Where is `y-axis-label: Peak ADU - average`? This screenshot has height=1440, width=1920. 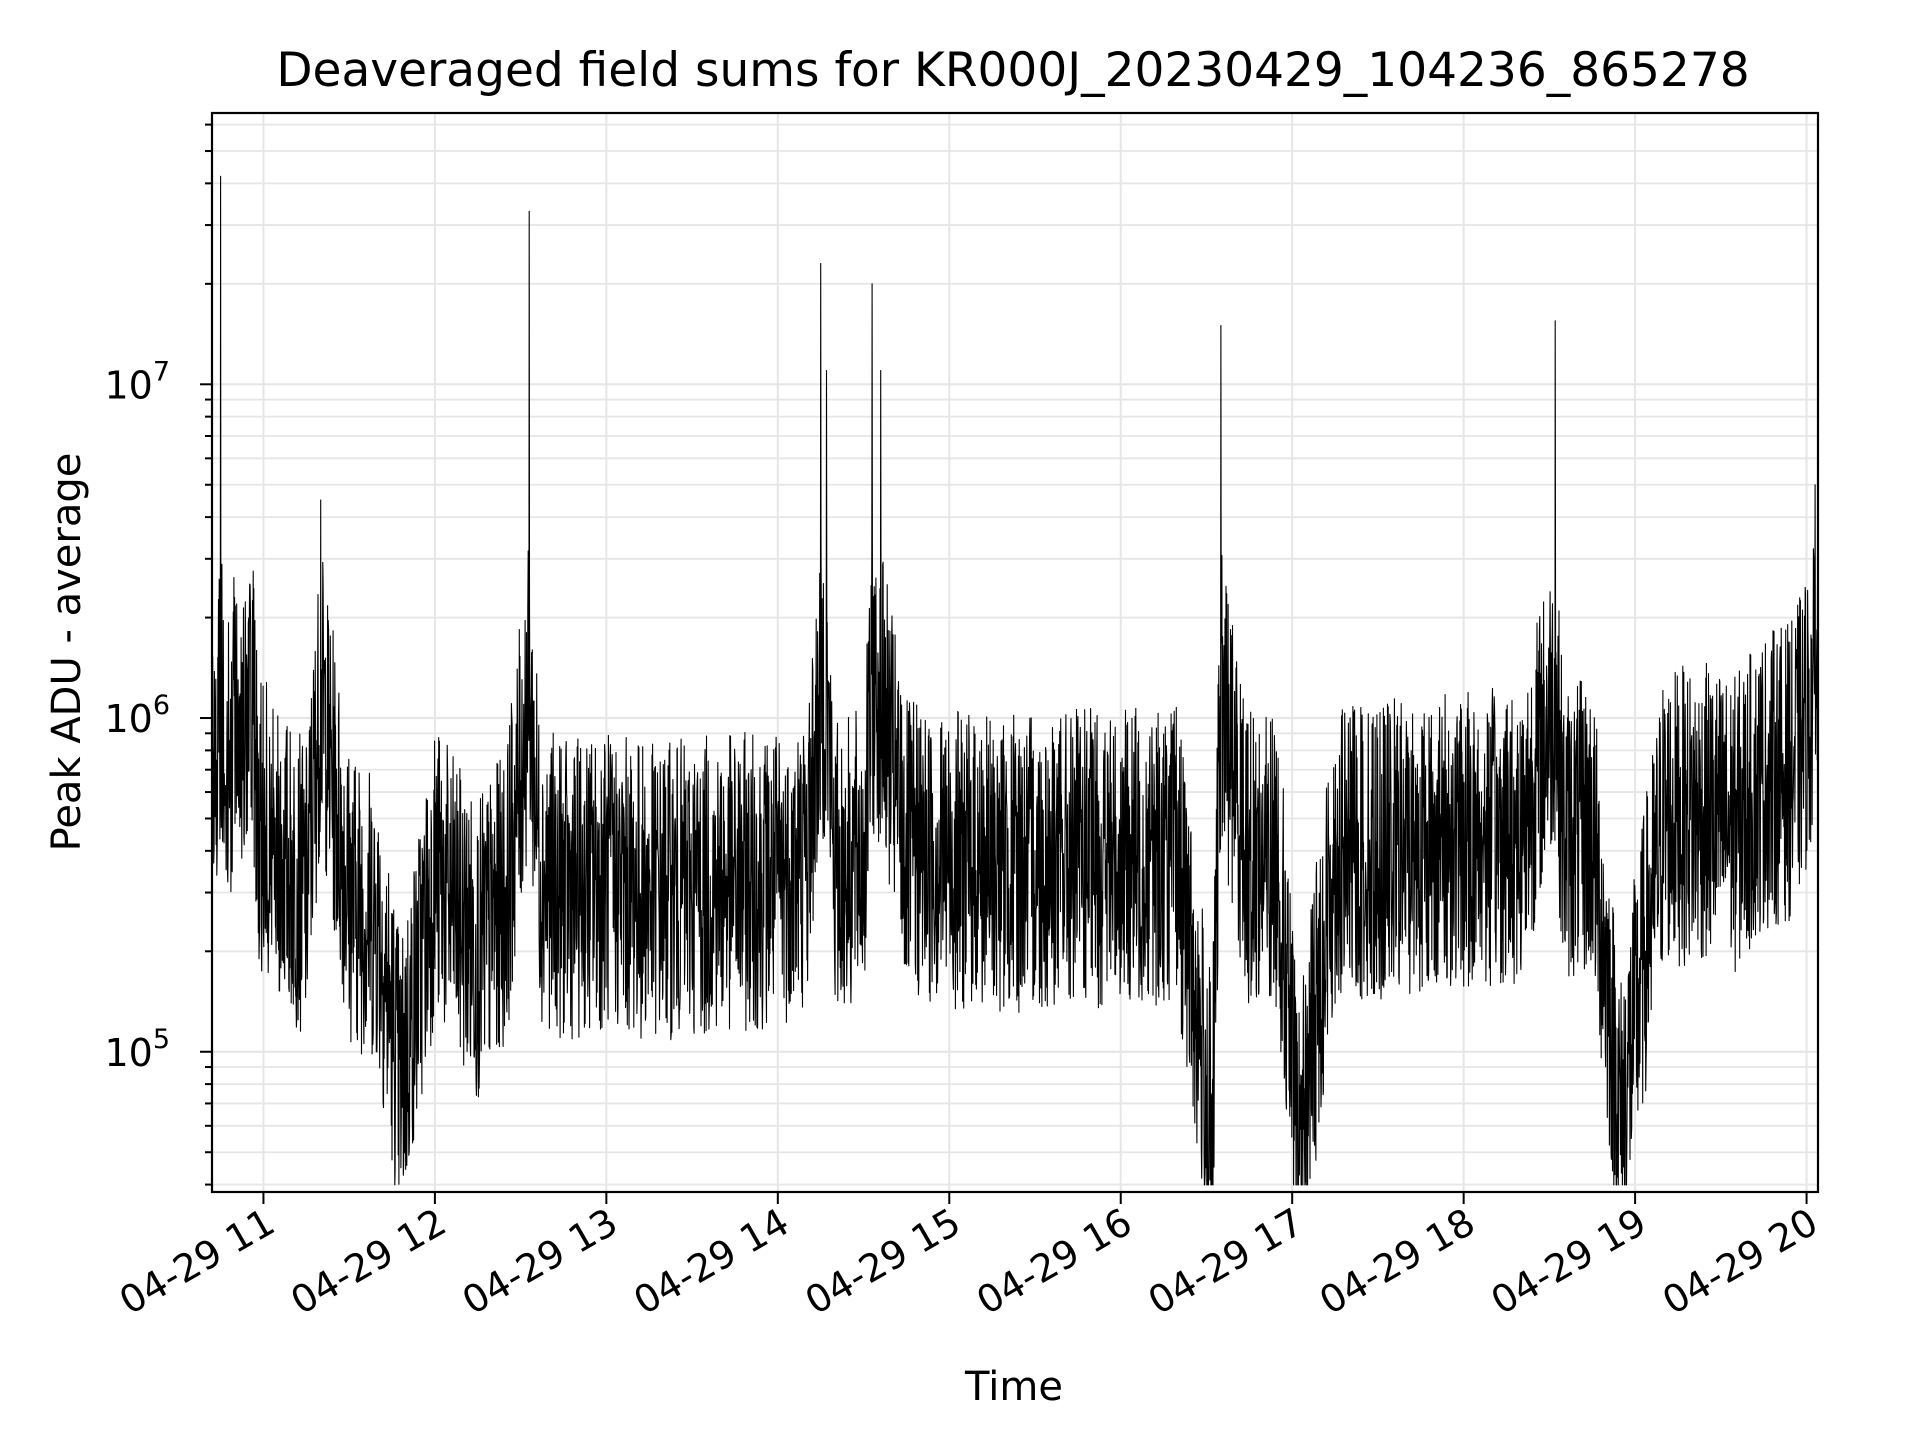 y-axis-label: Peak ADU - average is located at coordinates (67, 652).